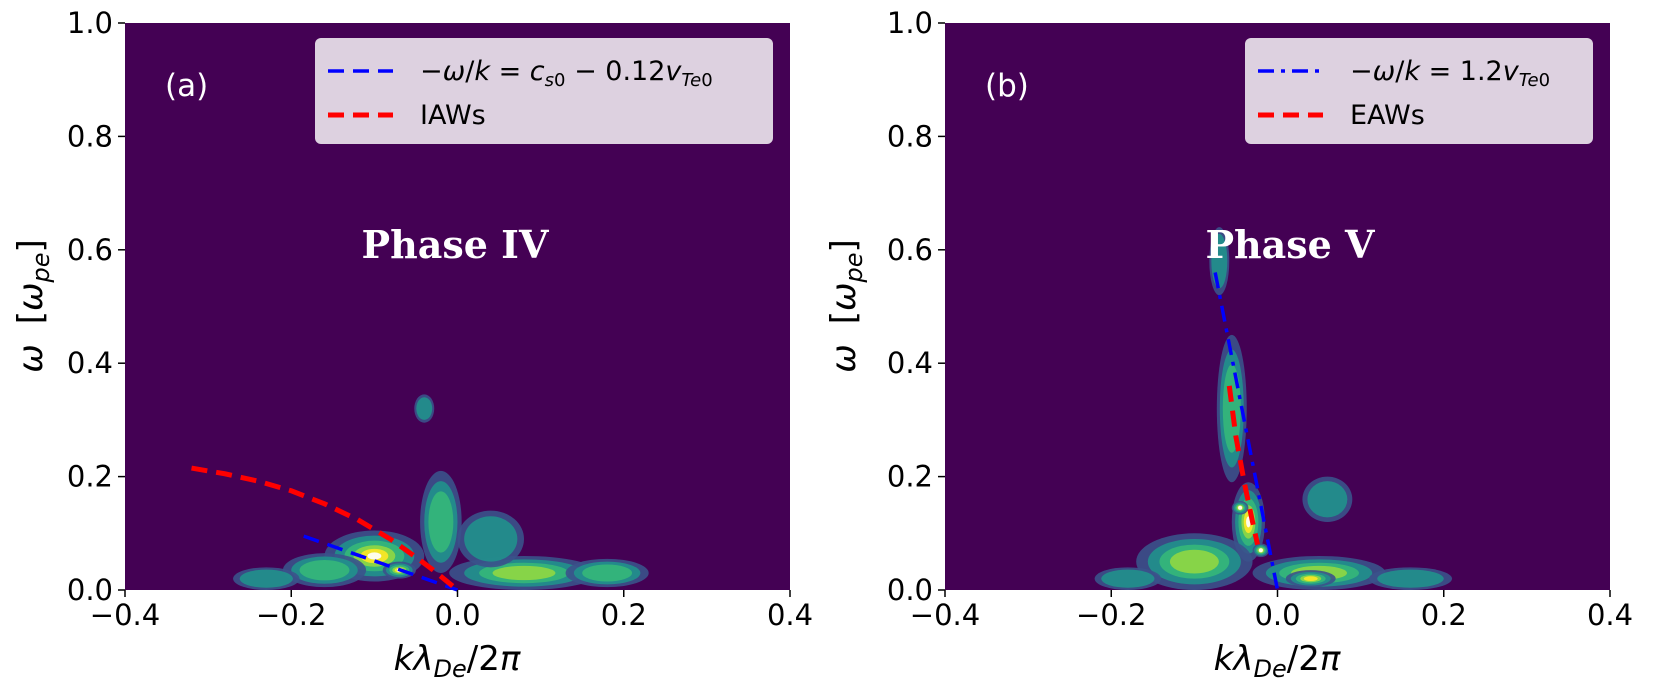 The image size is (1661, 682). I want to click on intensity-layer-a, so click(441, 492).